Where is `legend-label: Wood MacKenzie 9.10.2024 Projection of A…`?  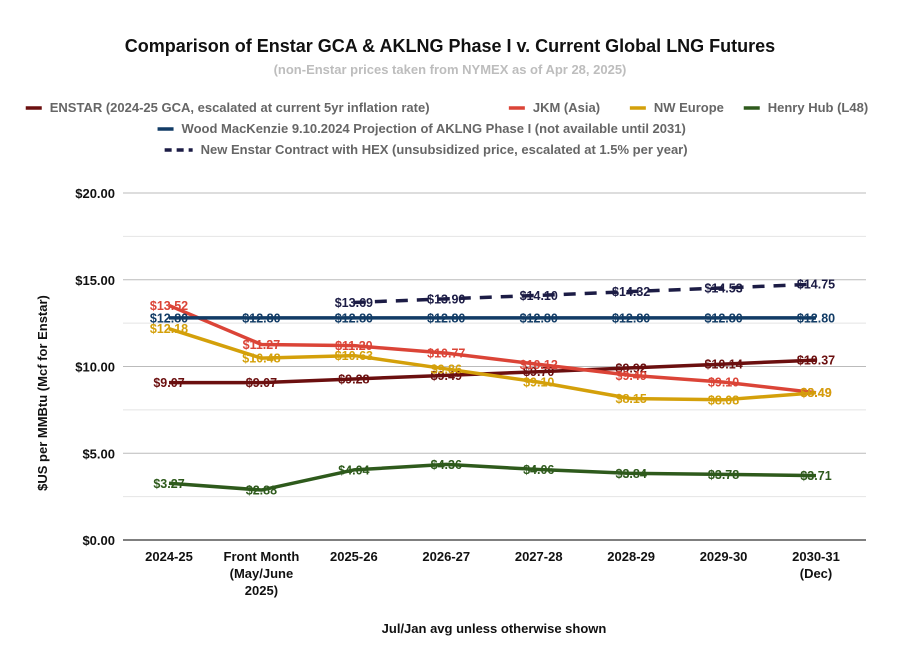 legend-label: Wood MacKenzie 9.10.2024 Projection of A… is located at coordinates (434, 128).